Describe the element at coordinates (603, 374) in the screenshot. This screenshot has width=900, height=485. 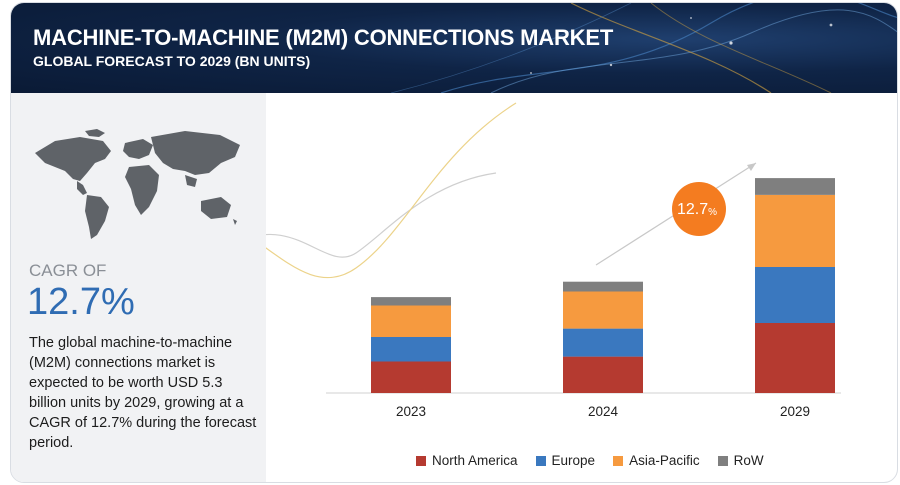
I see `bar-2024-north-america` at that location.